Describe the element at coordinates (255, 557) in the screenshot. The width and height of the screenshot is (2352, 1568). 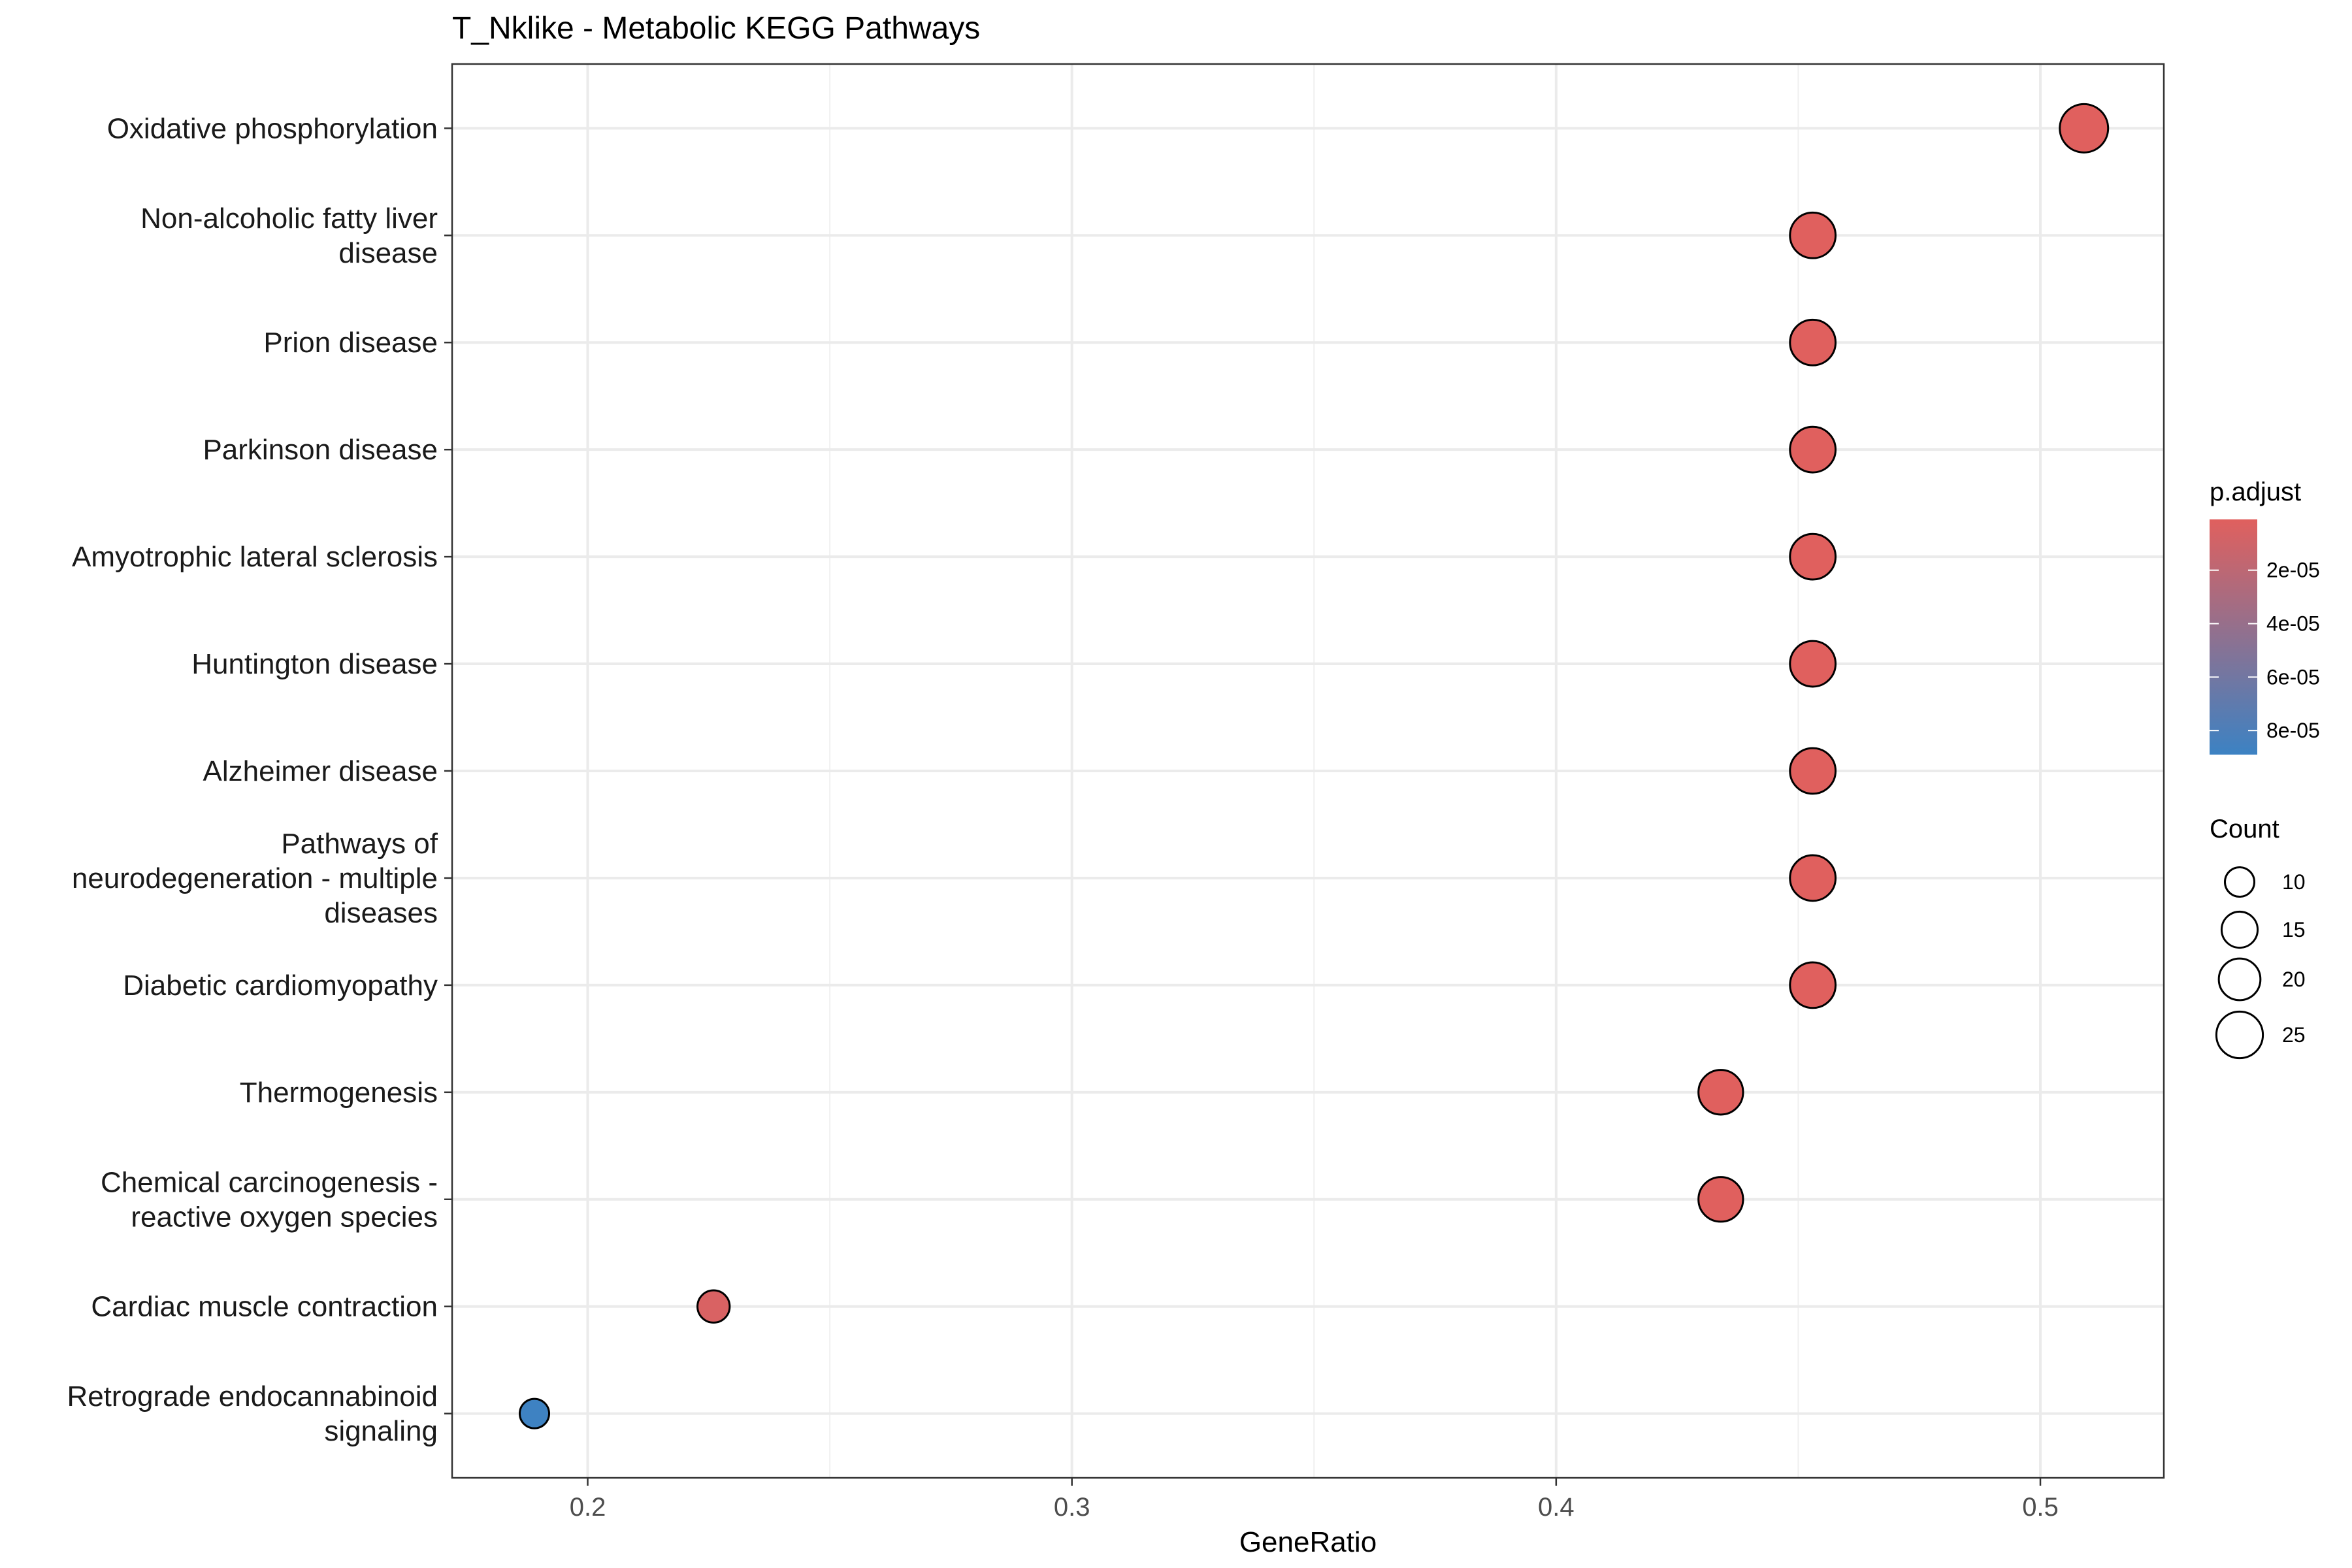
I see `y-tick-label: Amyotrophic lateral sclerosis` at that location.